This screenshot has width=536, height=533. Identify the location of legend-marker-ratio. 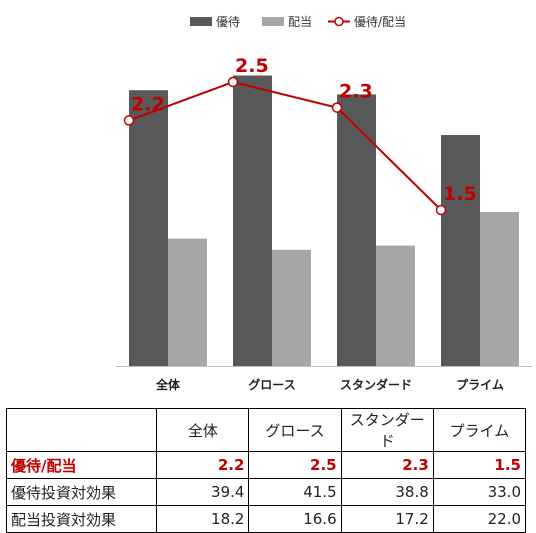
(339, 21).